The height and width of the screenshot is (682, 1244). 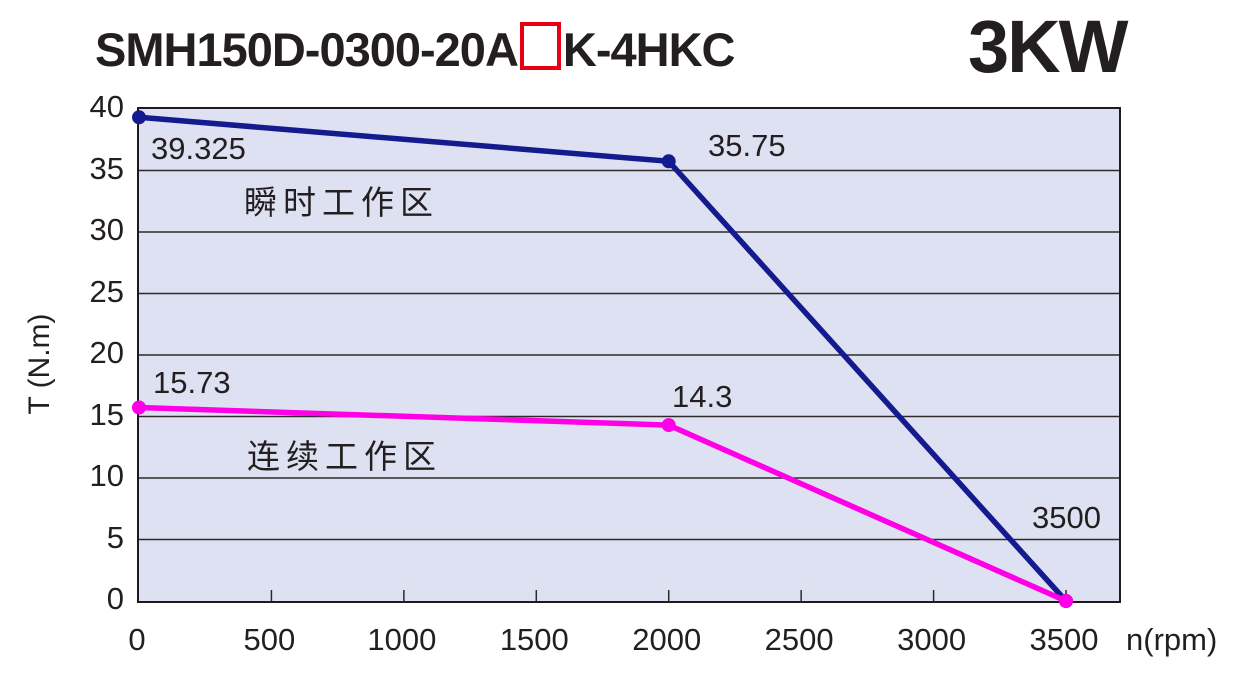 I want to click on y-axis-tick-label: 0, so click(x=115, y=598).